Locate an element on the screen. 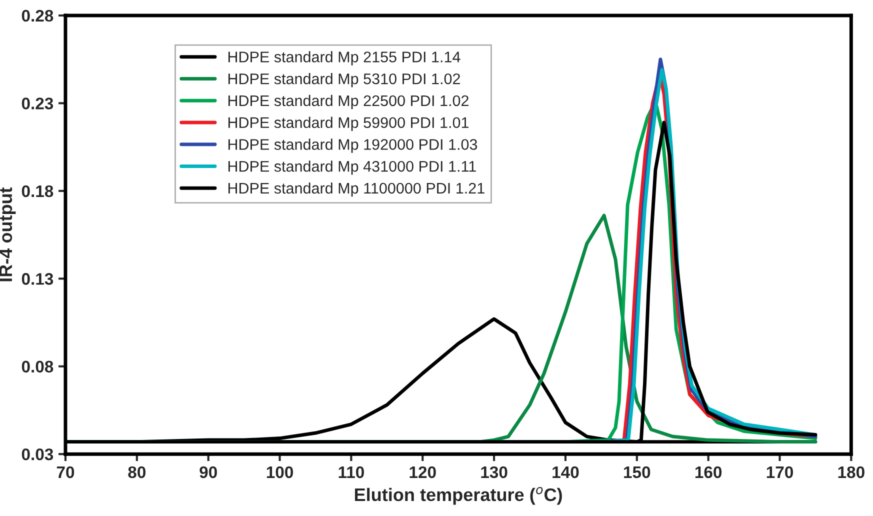 This screenshot has width=873, height=516. x-axis-title: Elution temperature ($^{o}$C) is located at coordinates (458, 495).